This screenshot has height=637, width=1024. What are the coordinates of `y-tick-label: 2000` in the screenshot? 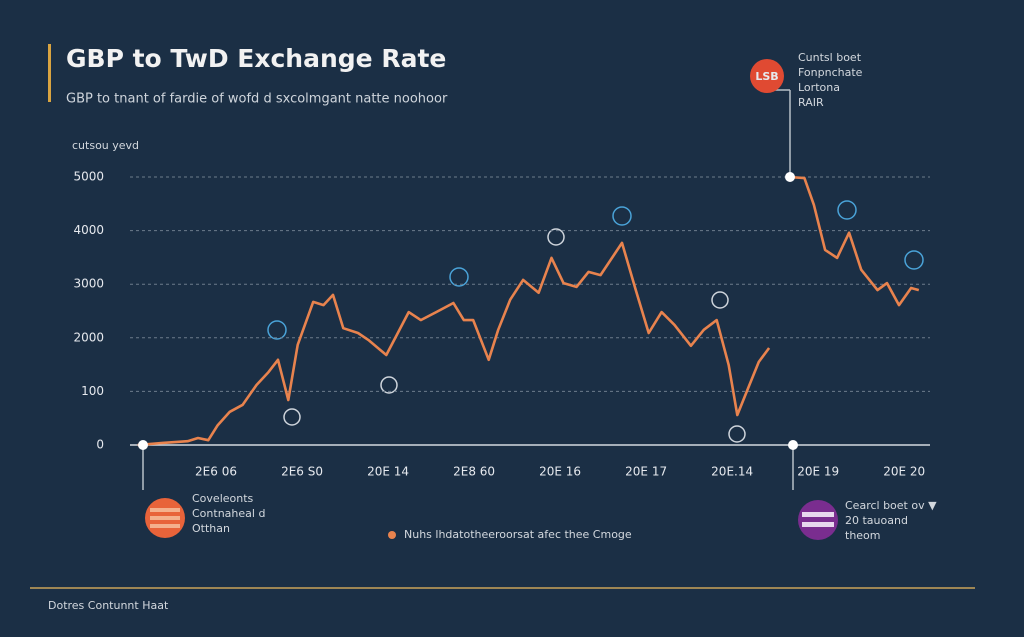 It's located at (88, 337).